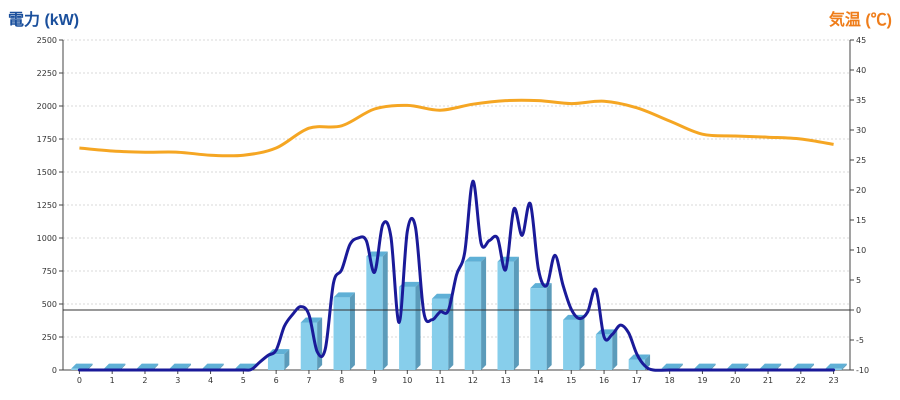 Image resolution: width=900 pixels, height=400 pixels. What do you see at coordinates (210, 380) in the screenshot?
I see `x-tick-label: 4` at bounding box center [210, 380].